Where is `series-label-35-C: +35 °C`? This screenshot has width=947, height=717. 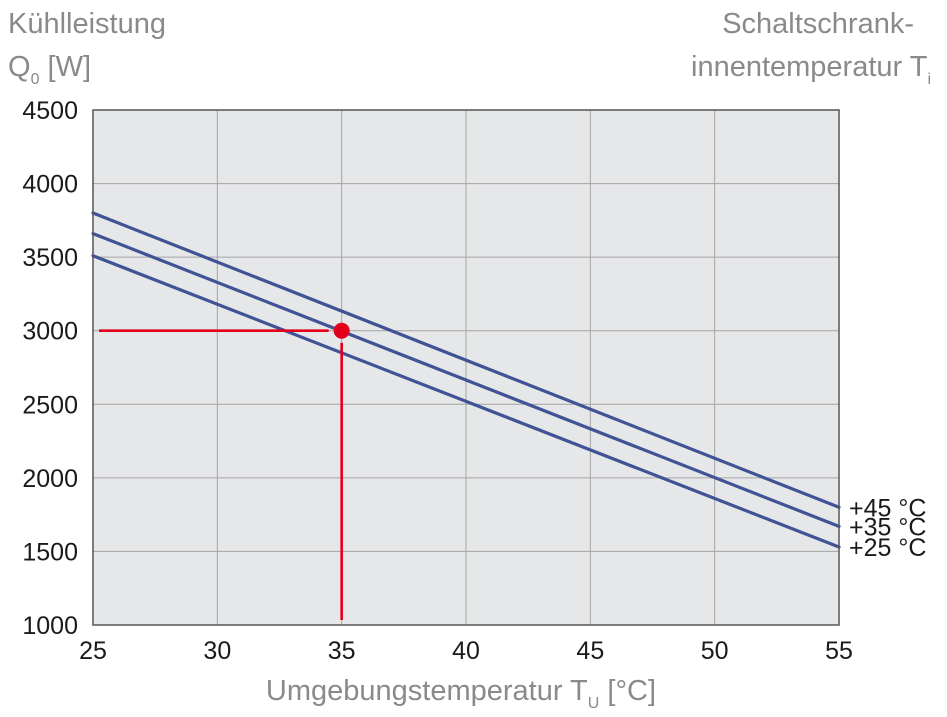 series-label-35-C: +35 °C is located at coordinates (887, 527).